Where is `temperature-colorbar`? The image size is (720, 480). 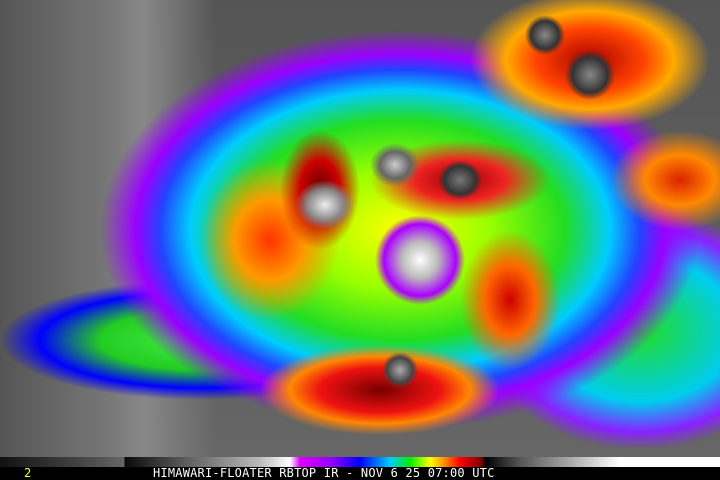 temperature-colorbar is located at coordinates (360, 462).